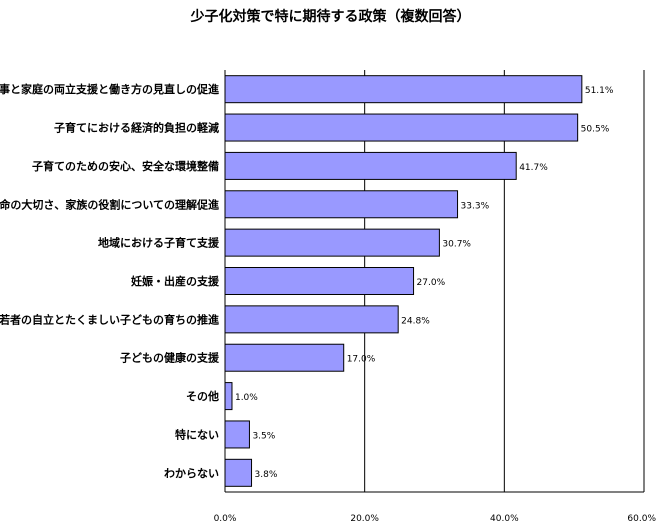  I want to click on category-label: その他, so click(202, 396).